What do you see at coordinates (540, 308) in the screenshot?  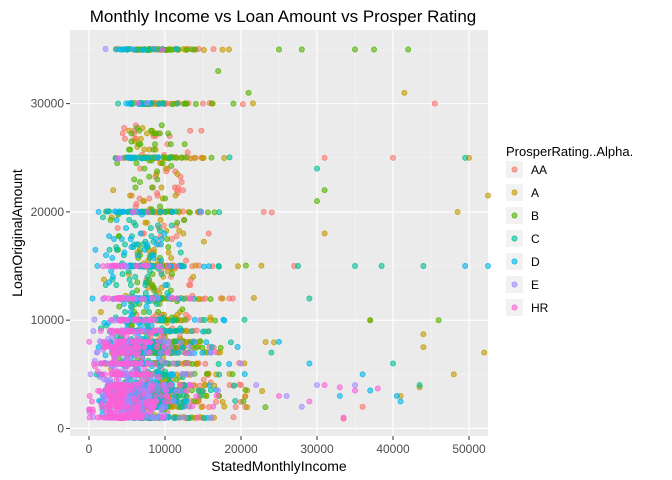 I see `legend-label: HR` at bounding box center [540, 308].